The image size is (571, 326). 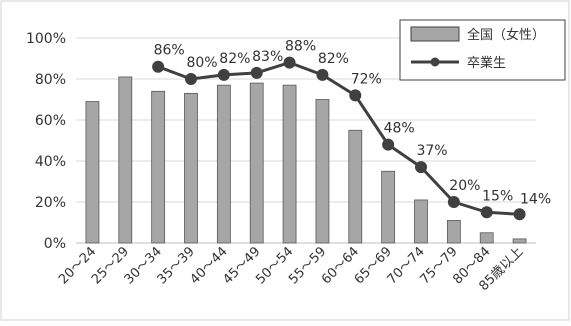 I want to click on data-label: 72%, so click(x=366, y=79).